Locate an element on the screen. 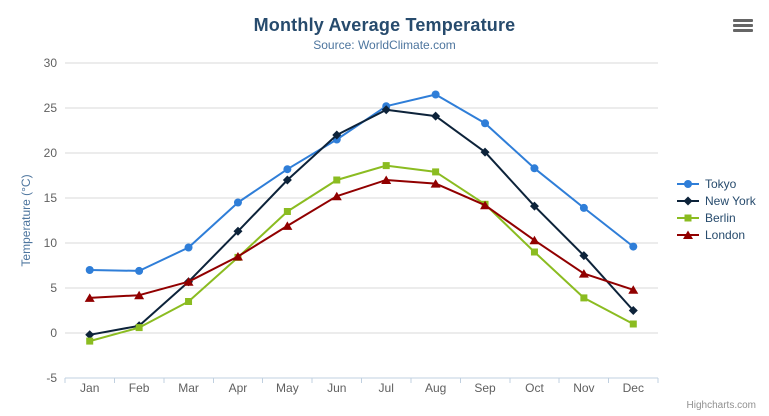 This screenshot has height=416, width=769. legend-label: Tokyo is located at coordinates (721, 183).